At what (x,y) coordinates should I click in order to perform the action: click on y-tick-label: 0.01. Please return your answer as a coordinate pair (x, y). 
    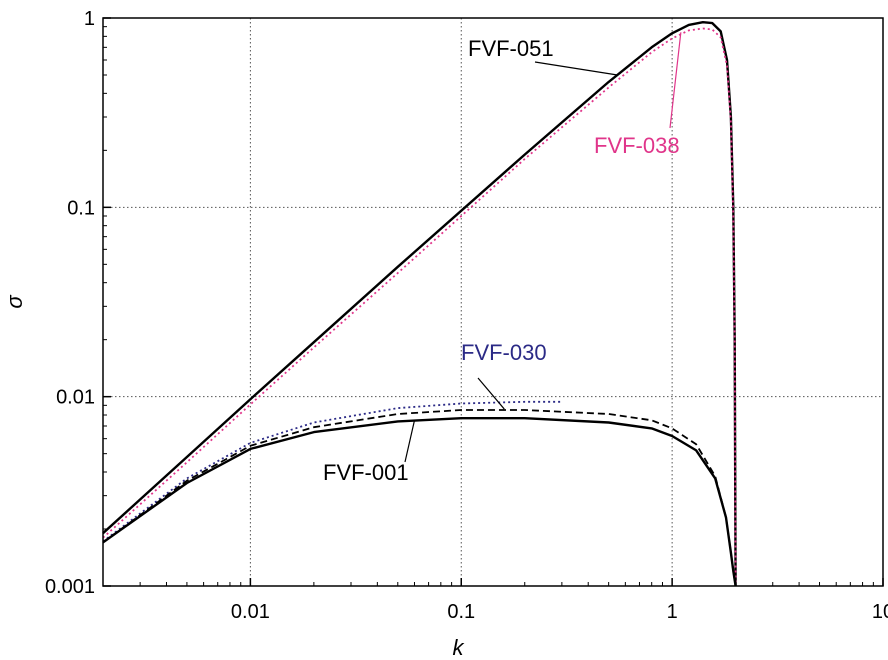
    Looking at the image, I should click on (75, 398).